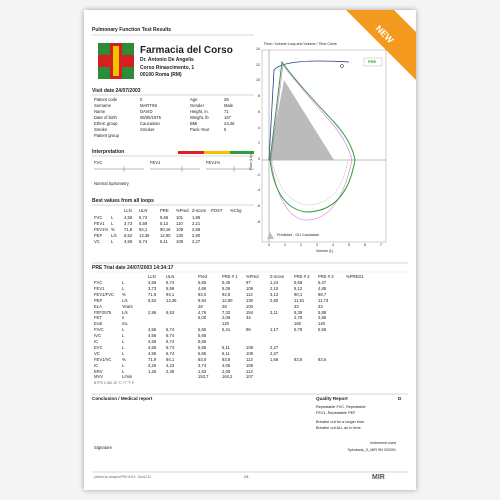  What do you see at coordinates (296, 306) in the screenshot?
I see `cell: 33` at bounding box center [296, 306].